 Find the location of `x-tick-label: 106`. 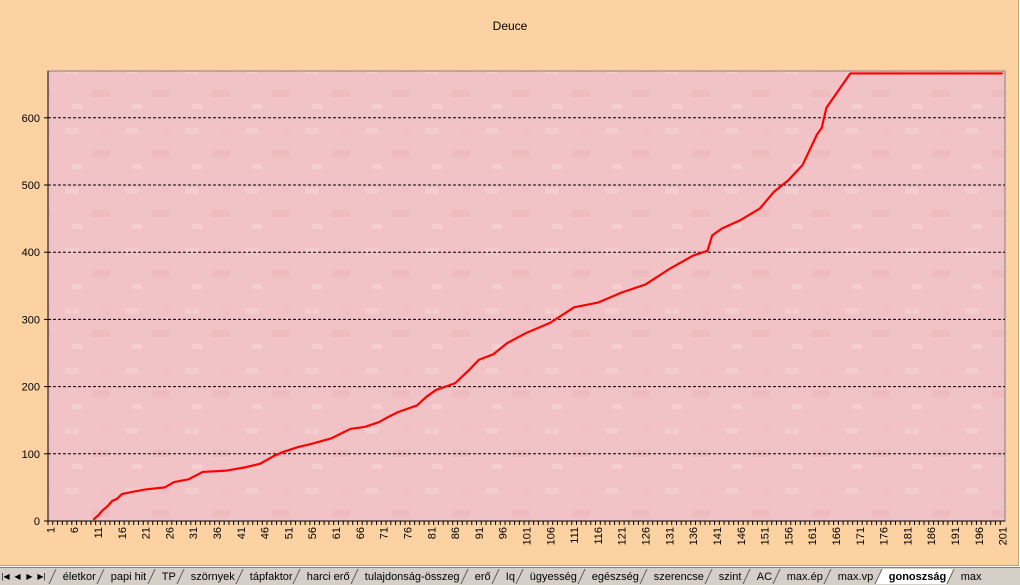

x-tick-label: 106 is located at coordinates (551, 536).